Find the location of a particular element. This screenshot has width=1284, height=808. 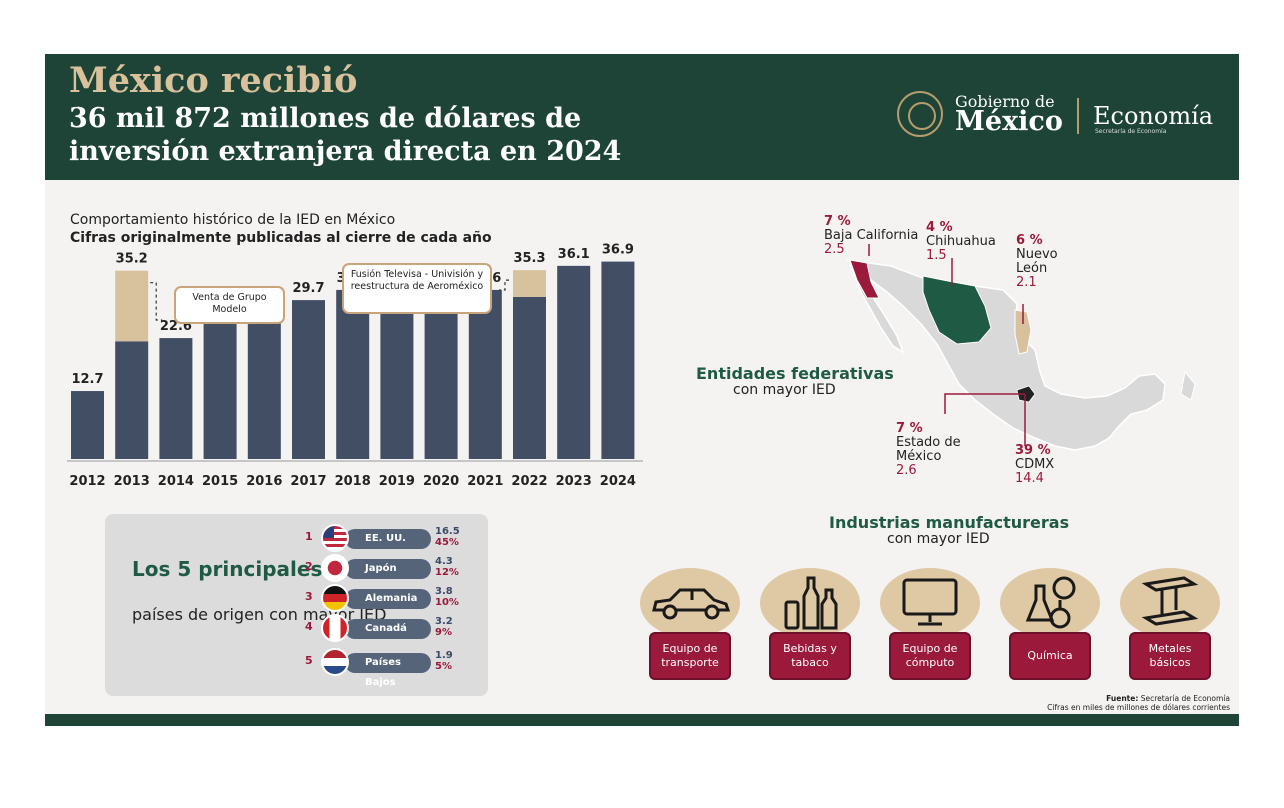

country-percent: 12% is located at coordinates (447, 572).